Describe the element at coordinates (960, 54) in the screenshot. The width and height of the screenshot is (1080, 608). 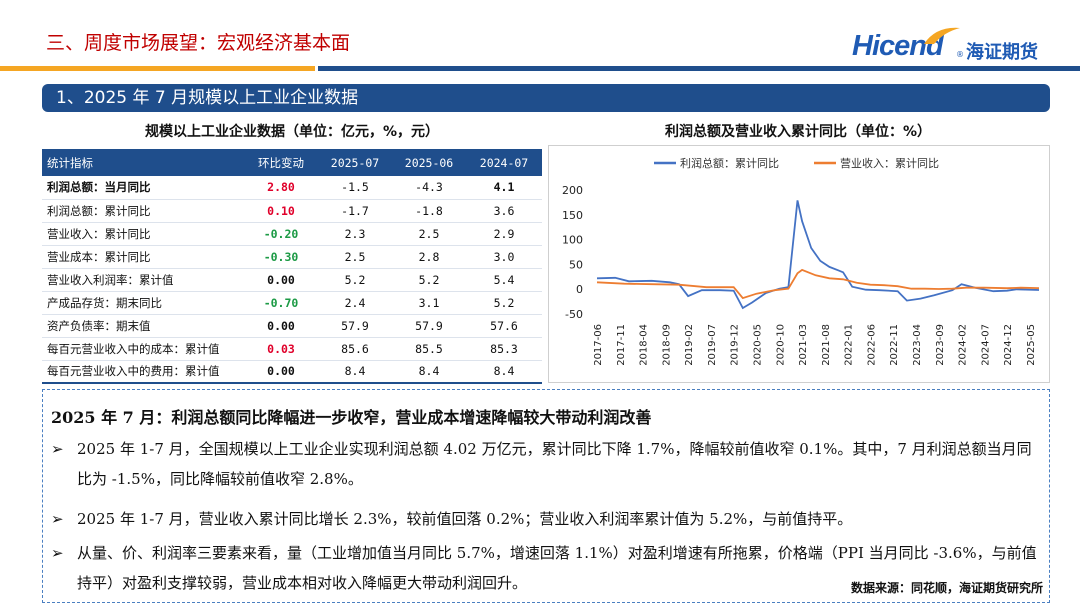
I see `registered-mark: ®` at that location.